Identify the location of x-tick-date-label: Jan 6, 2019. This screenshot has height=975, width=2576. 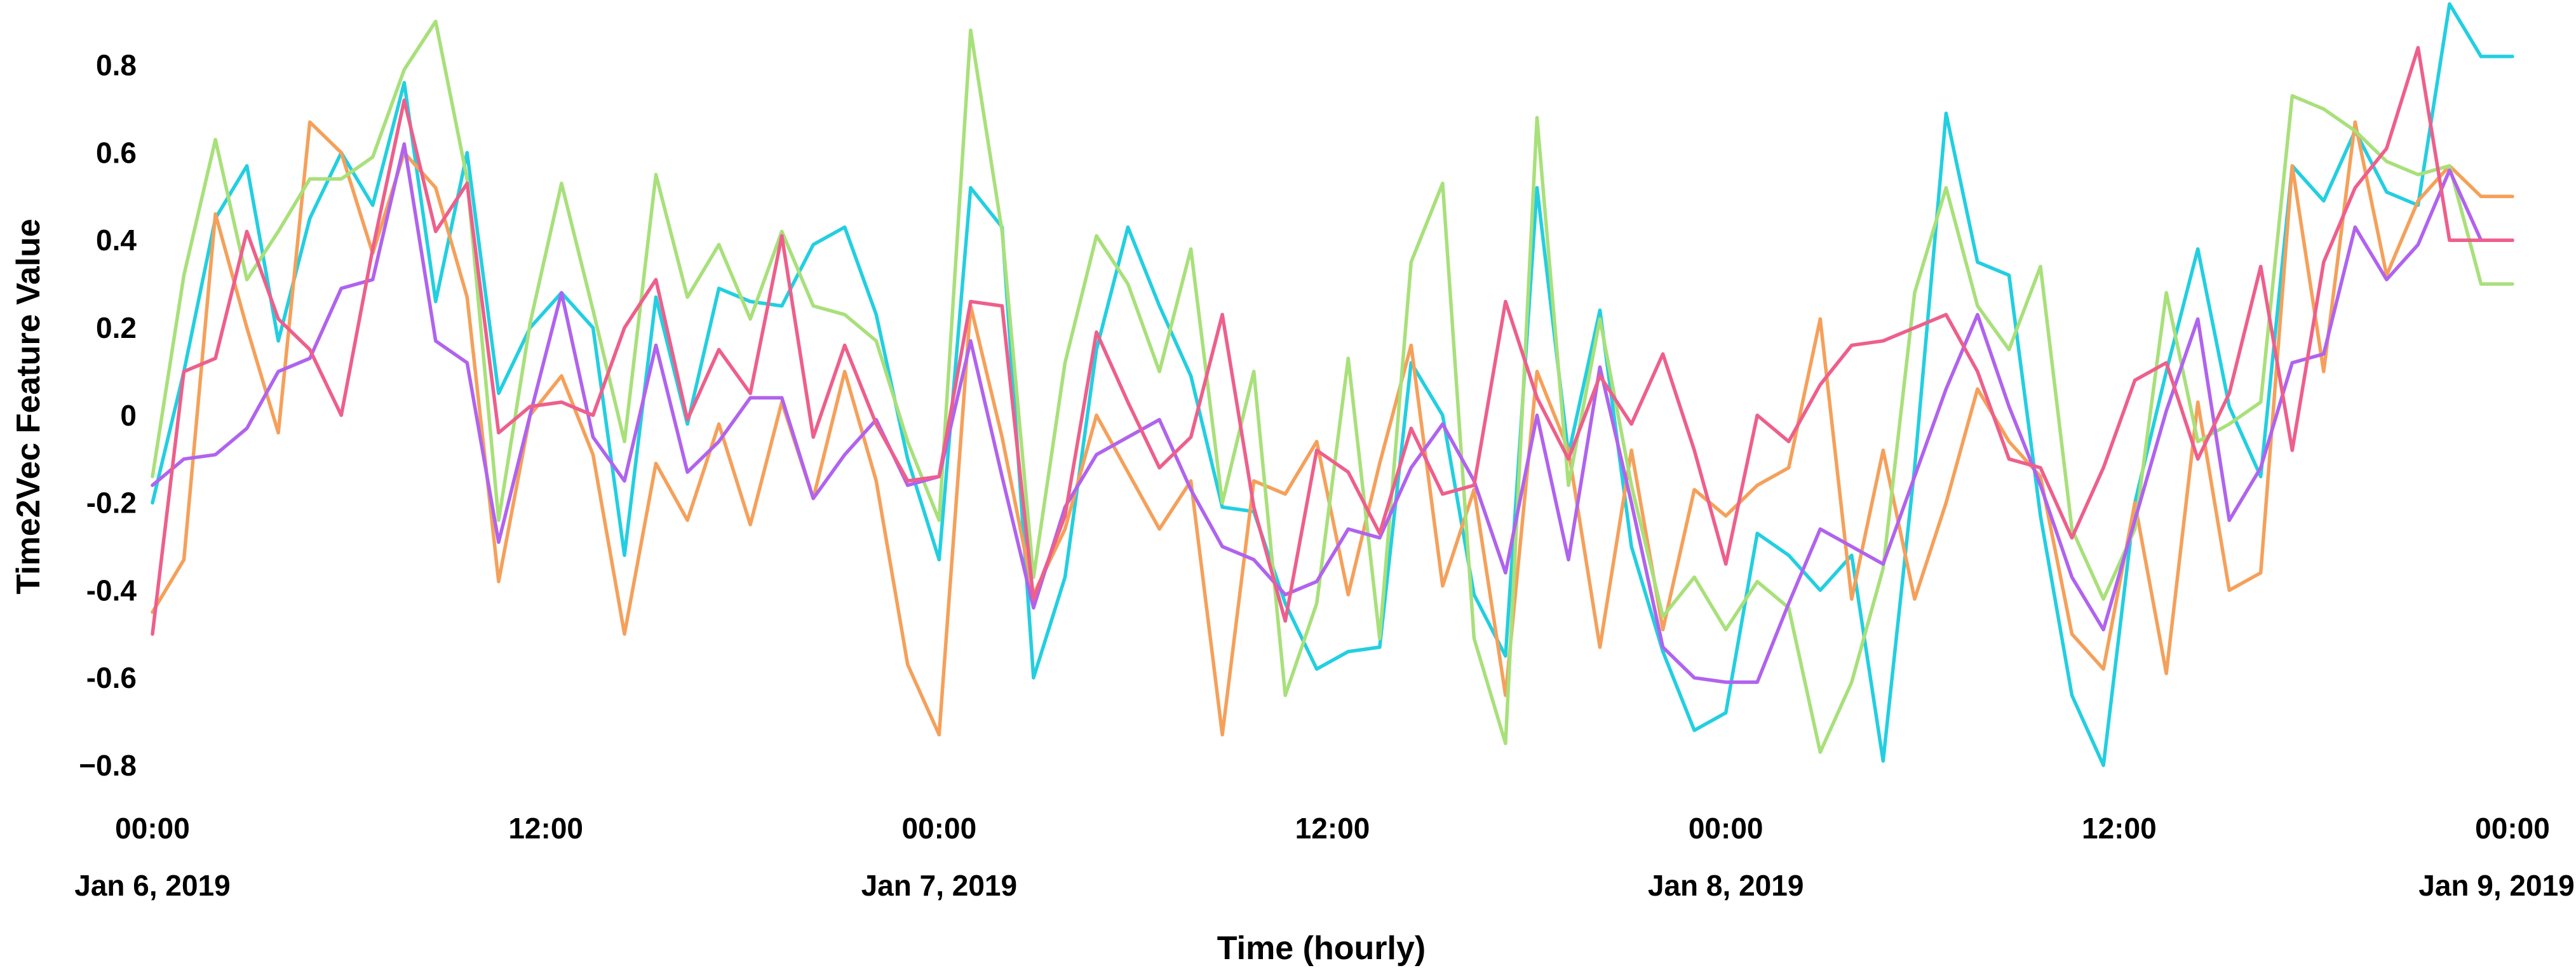
(152, 885).